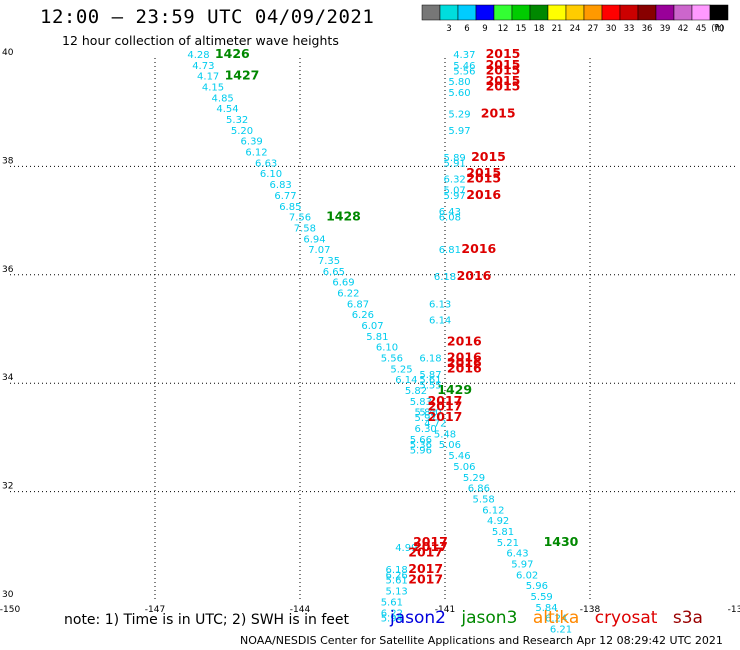  Describe the element at coordinates (484, 29) in the screenshot. I see `colorbar-label: 9` at that location.